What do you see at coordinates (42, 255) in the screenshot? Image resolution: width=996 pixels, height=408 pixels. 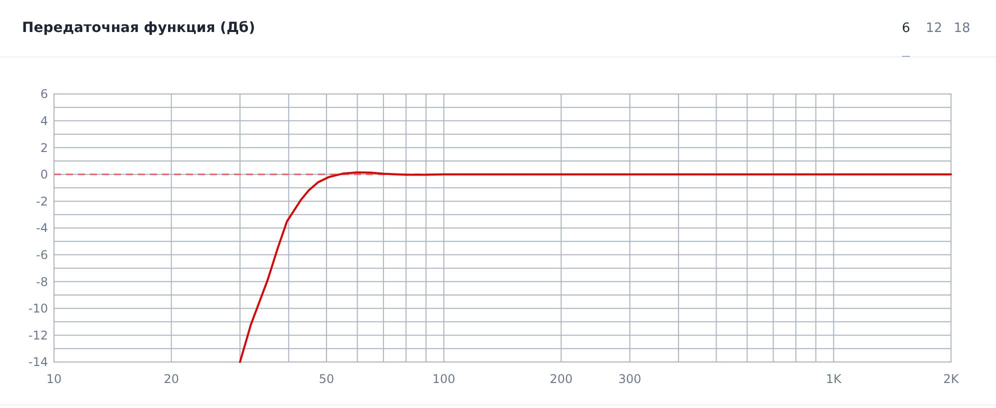 I see `y-tick-label: -6` at bounding box center [42, 255].